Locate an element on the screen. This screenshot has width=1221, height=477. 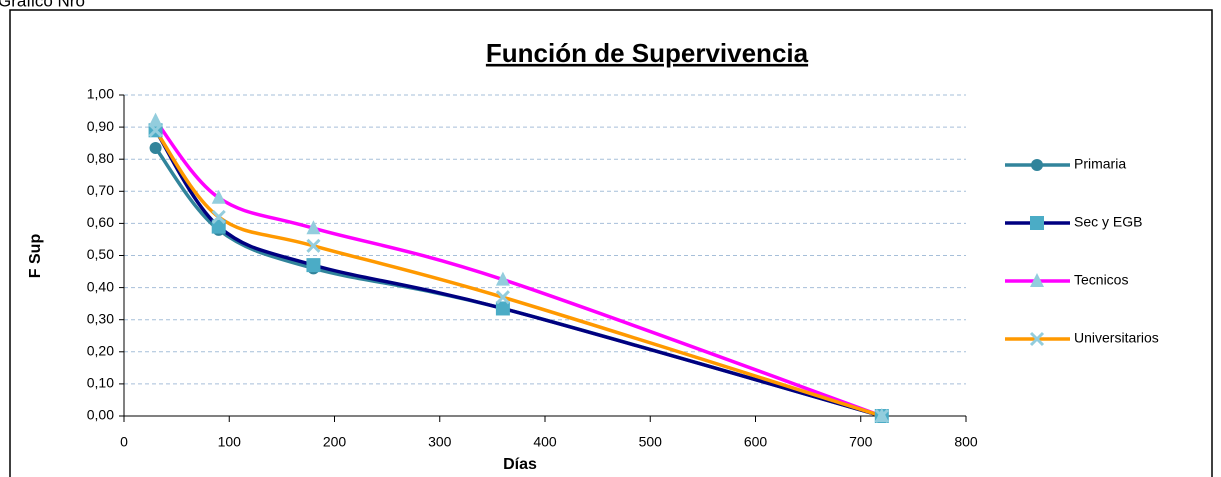
y-tick-label: 0,10 is located at coordinates (100, 383).